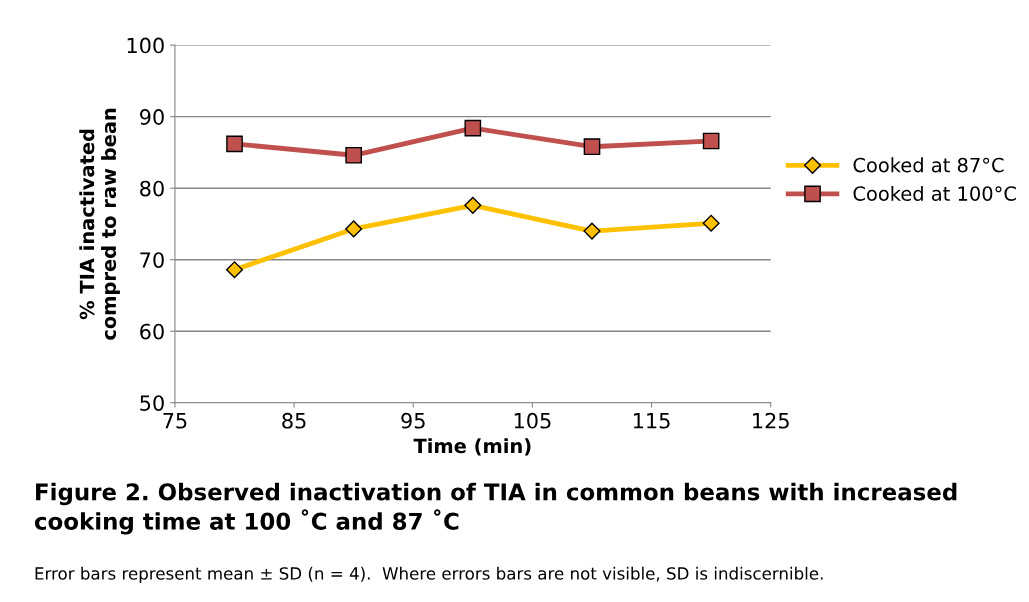 This screenshot has height=602, width=1029. I want to click on x-tick-label: 85, so click(294, 420).